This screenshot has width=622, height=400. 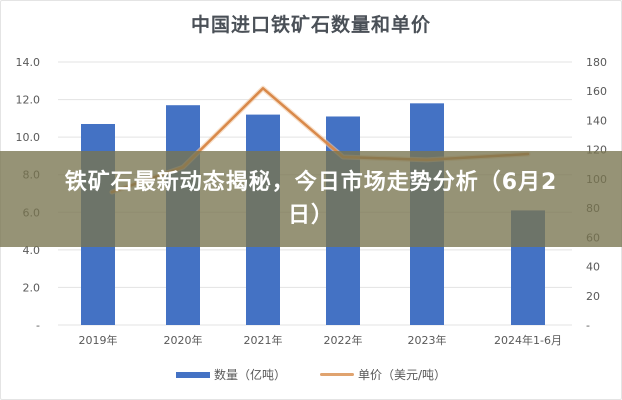 I want to click on right-axis-tick: -, so click(x=588, y=325).